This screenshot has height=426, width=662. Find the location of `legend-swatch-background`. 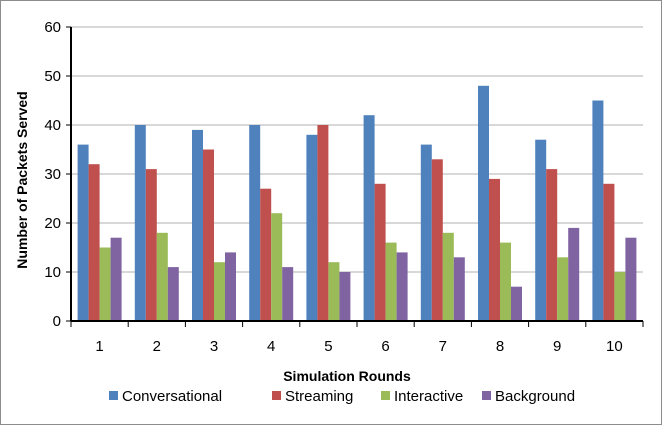

legend-swatch-background is located at coordinates (486, 395).